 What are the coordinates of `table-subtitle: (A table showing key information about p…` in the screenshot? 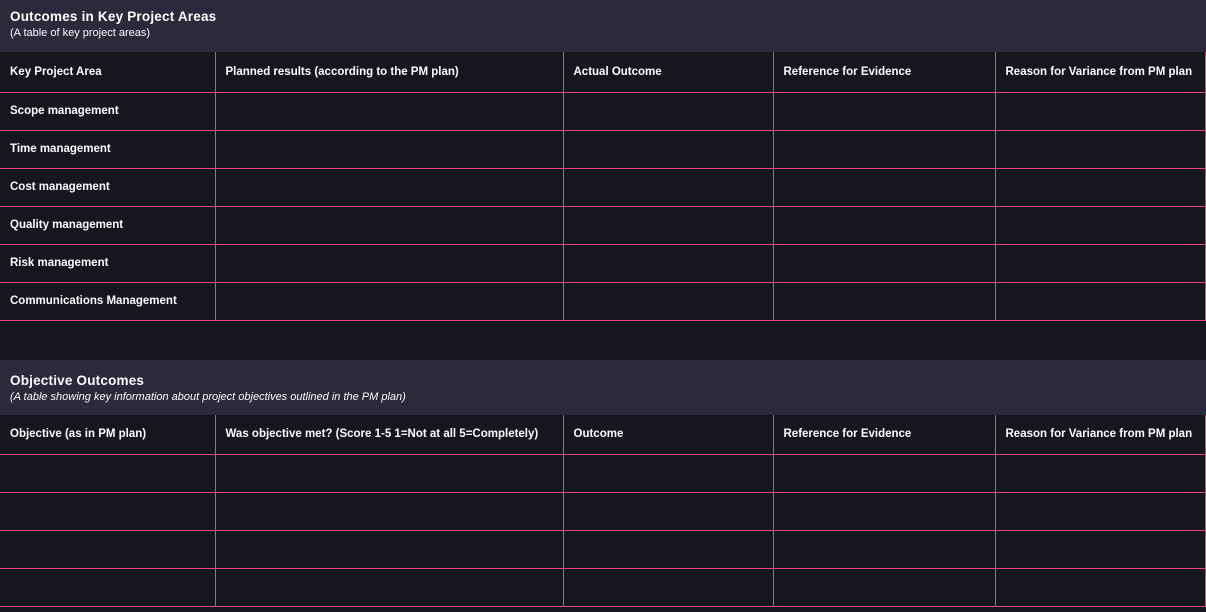 It's located at (208, 396).